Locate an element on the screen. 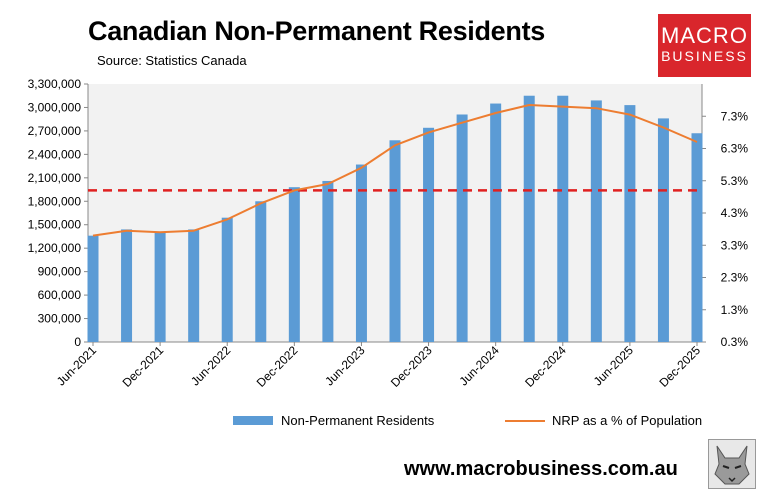  left-tick-label: 2,400,000 is located at coordinates (55, 154).